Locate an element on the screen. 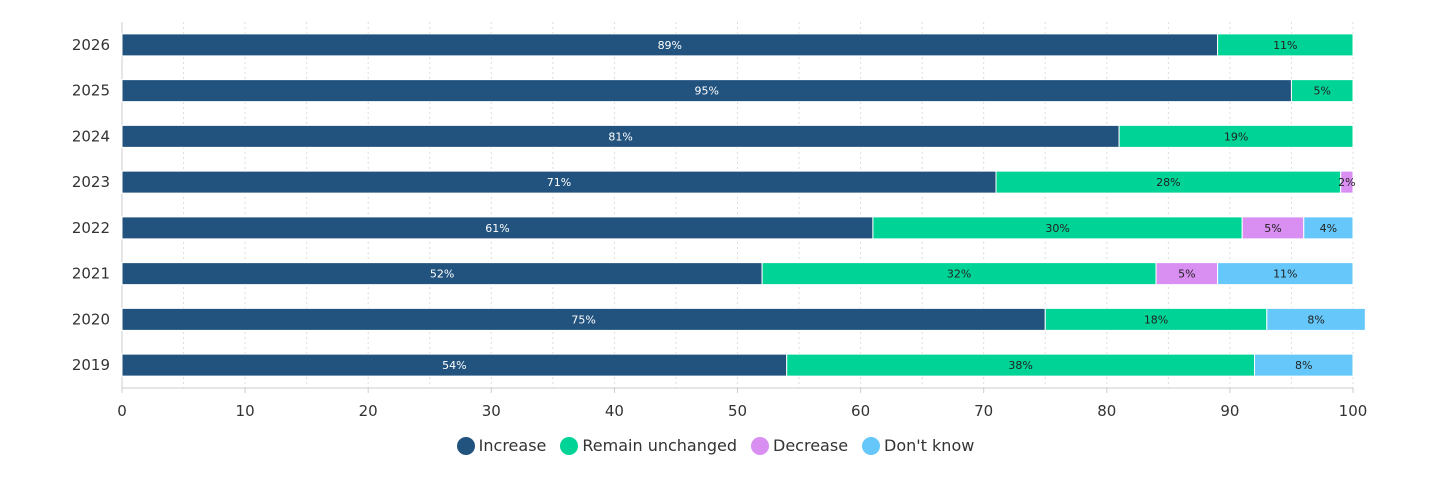 The width and height of the screenshot is (1431, 484). data-label: 75% is located at coordinates (583, 319).